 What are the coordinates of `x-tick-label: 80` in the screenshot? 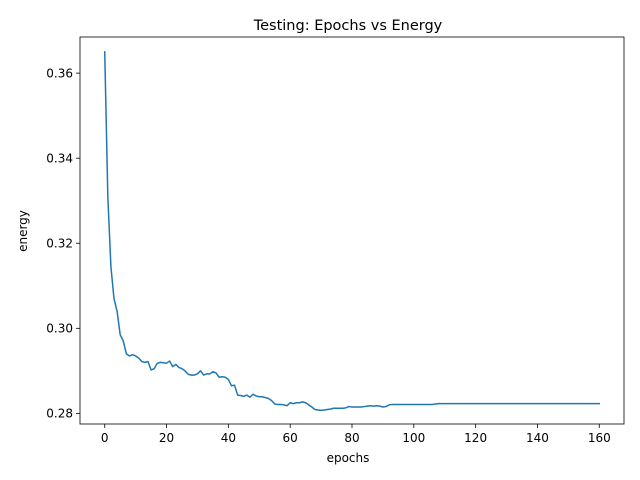 It's located at (351, 438).